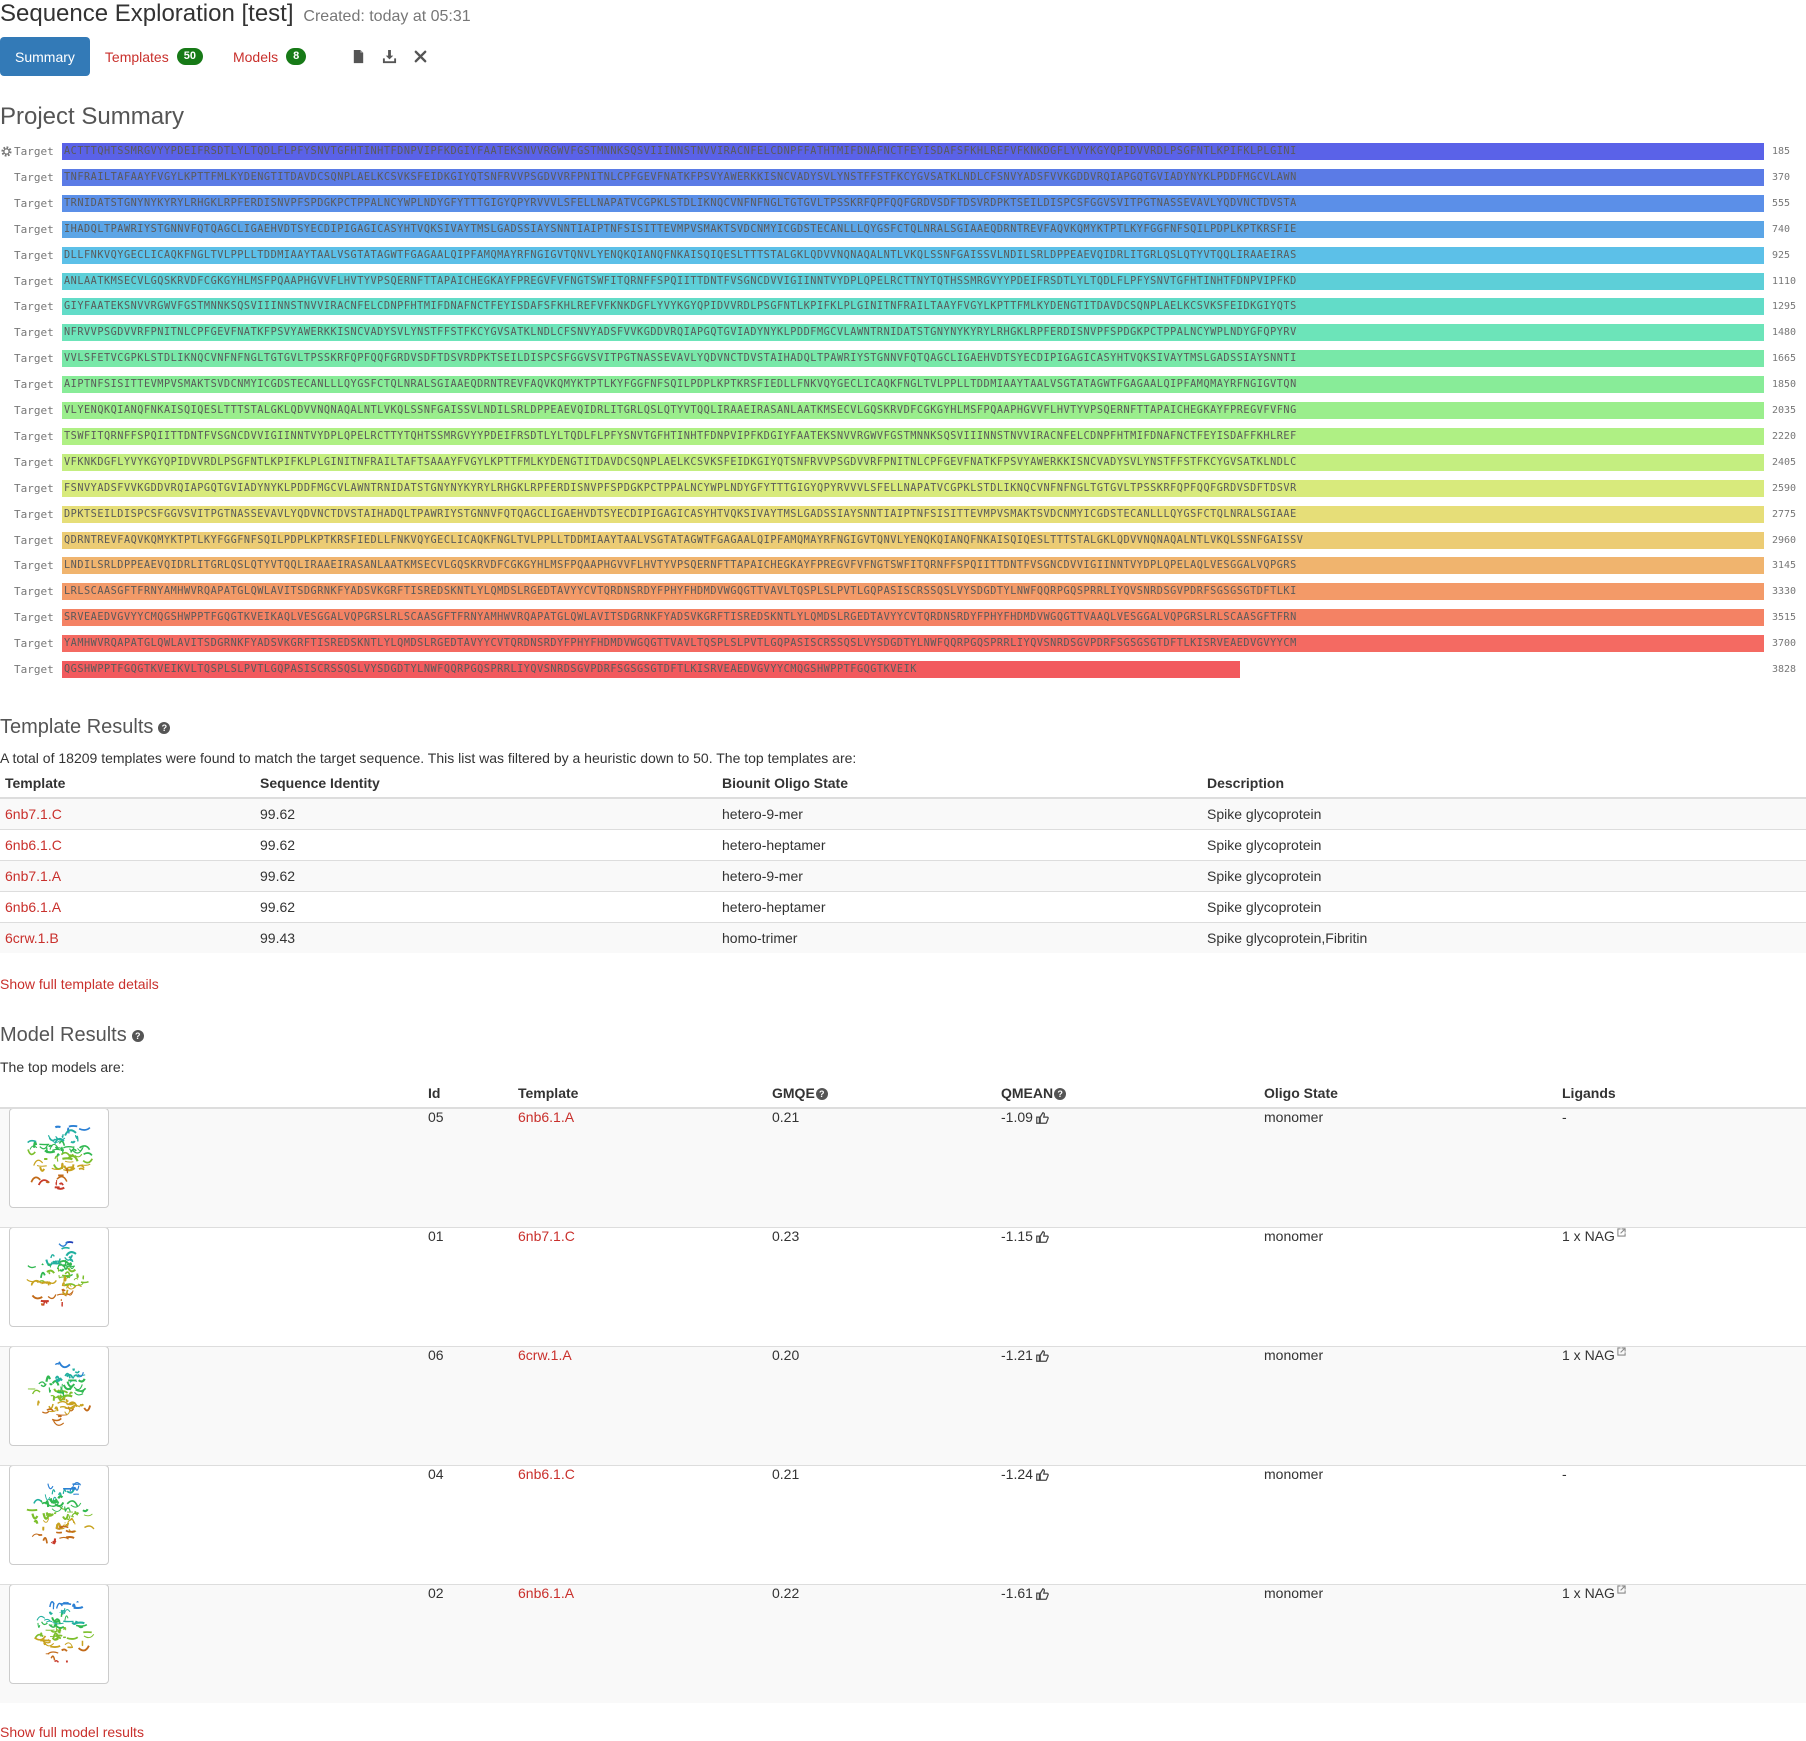 This screenshot has width=1806, height=1741. Describe the element at coordinates (1408, 1093) in the screenshot. I see `column-header: Oligo State` at that location.